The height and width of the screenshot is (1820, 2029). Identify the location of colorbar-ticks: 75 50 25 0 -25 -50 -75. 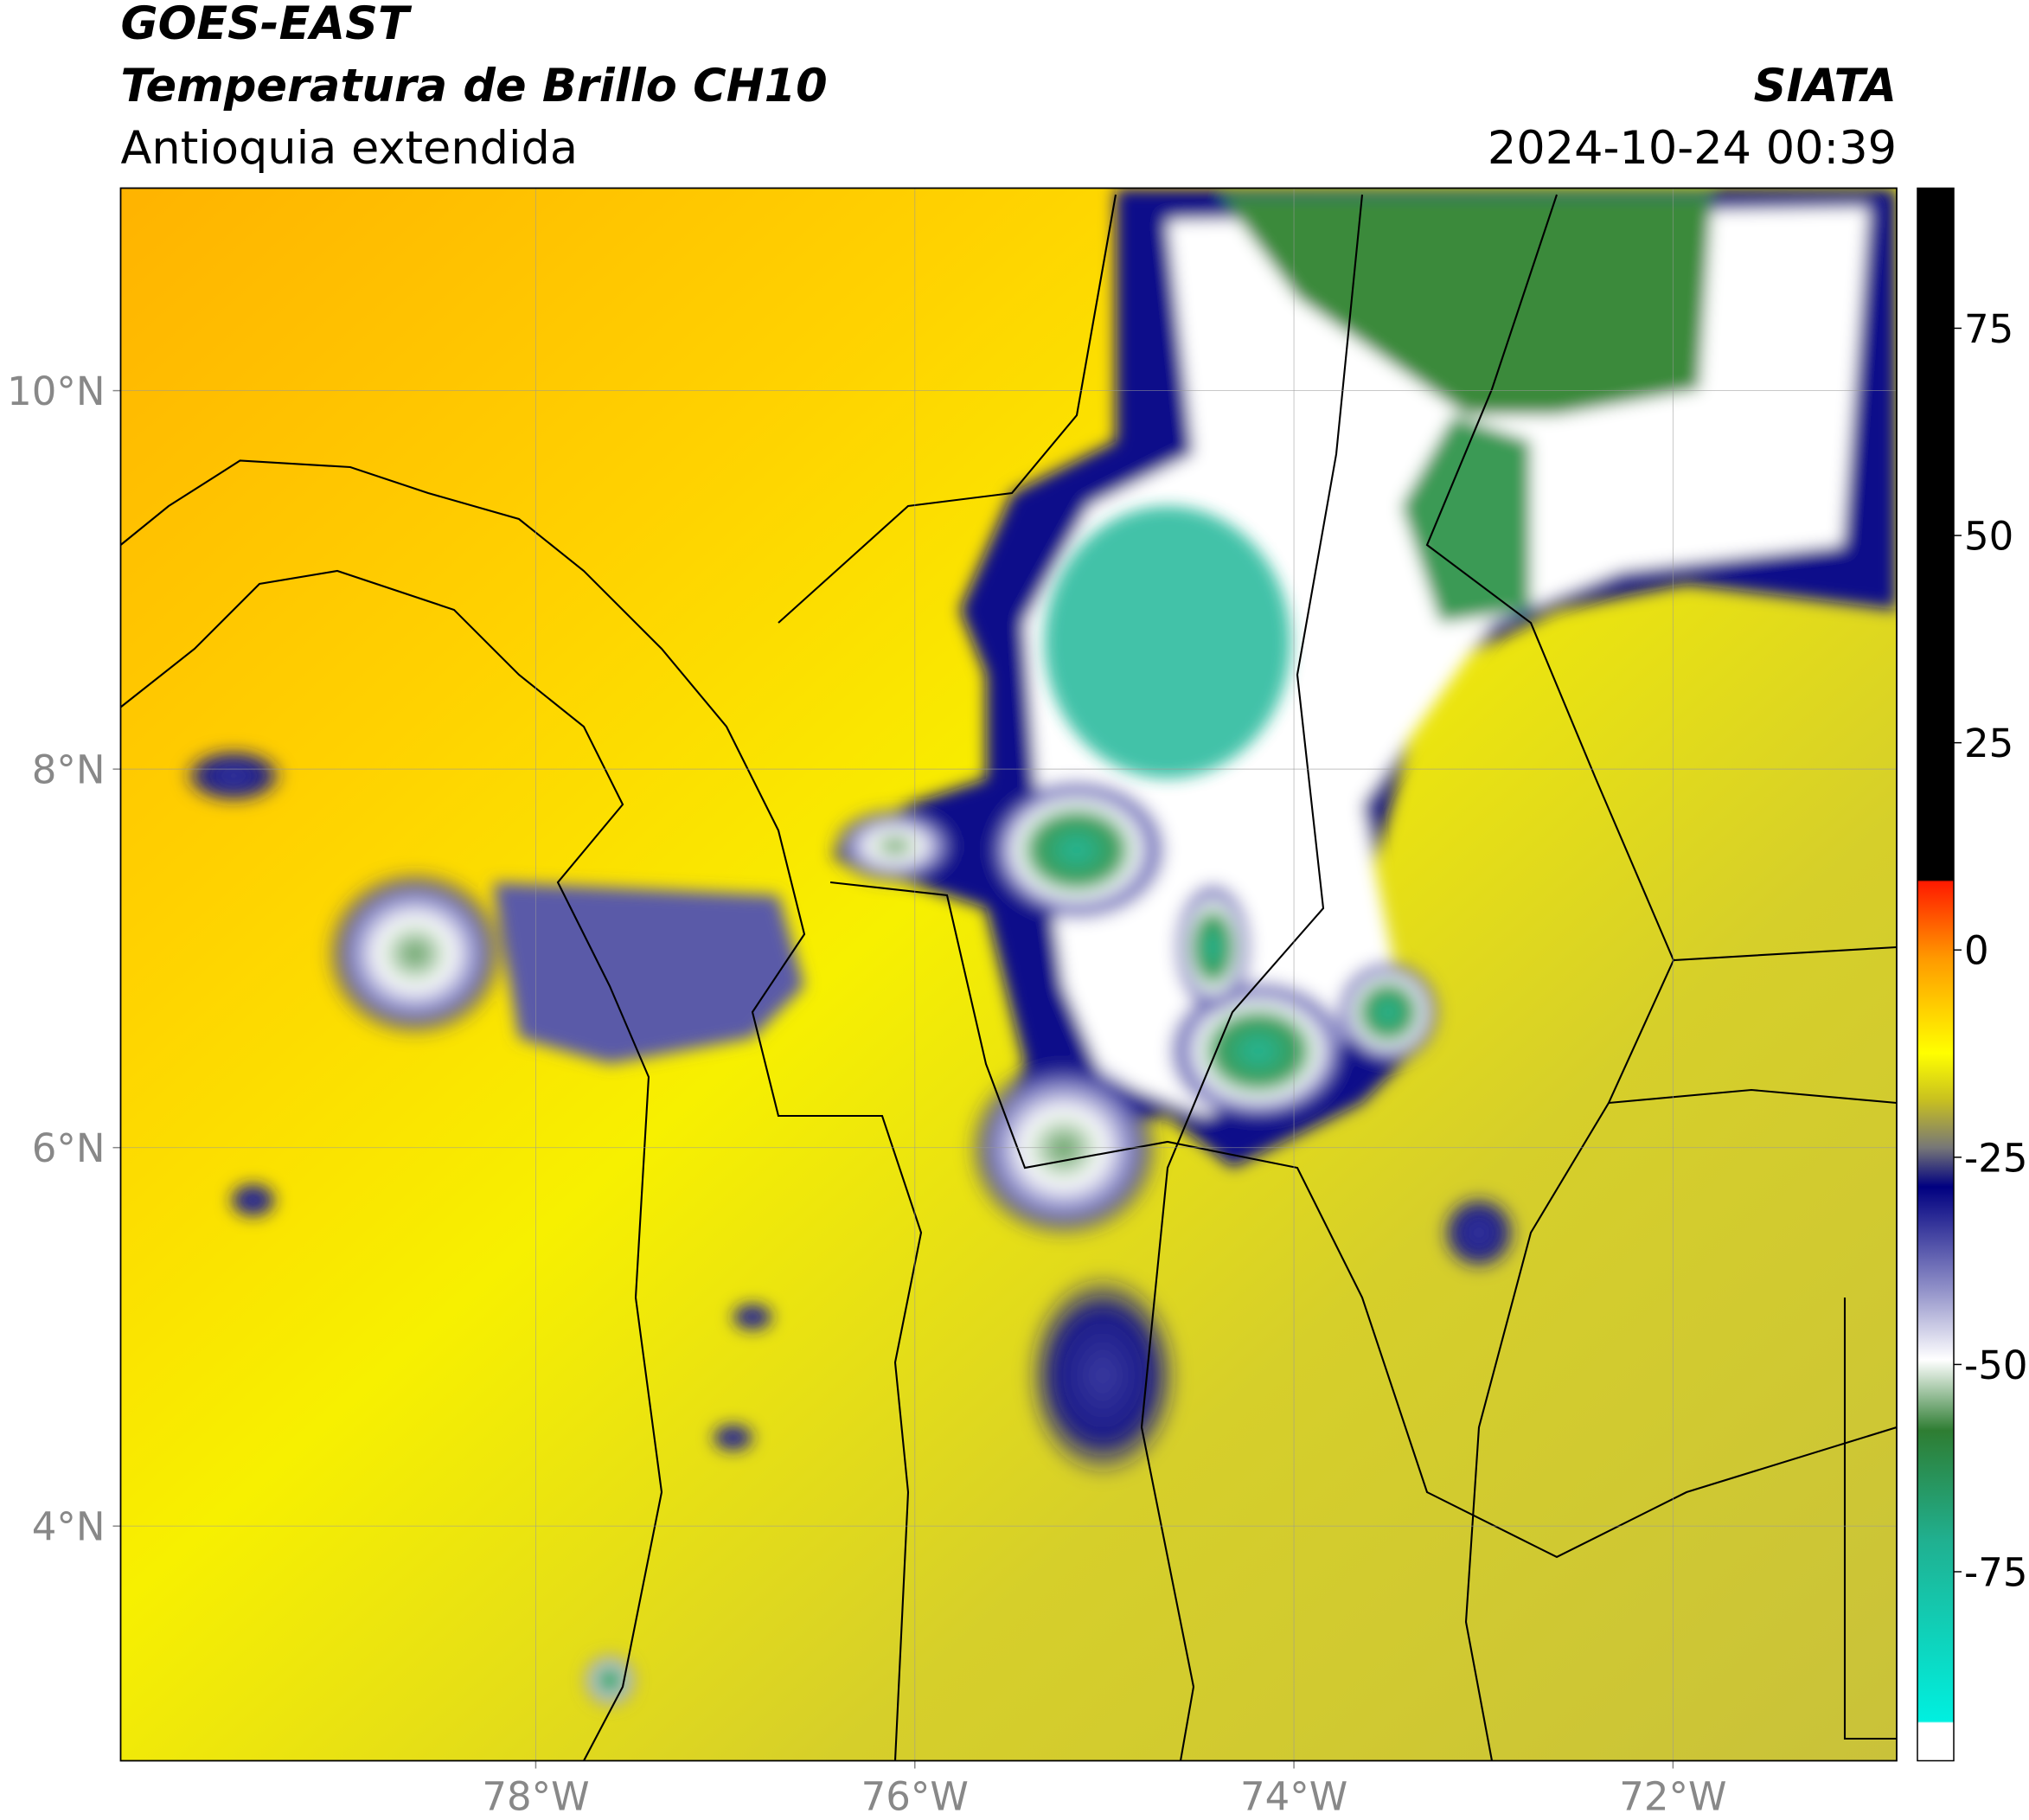
(1991, 950).